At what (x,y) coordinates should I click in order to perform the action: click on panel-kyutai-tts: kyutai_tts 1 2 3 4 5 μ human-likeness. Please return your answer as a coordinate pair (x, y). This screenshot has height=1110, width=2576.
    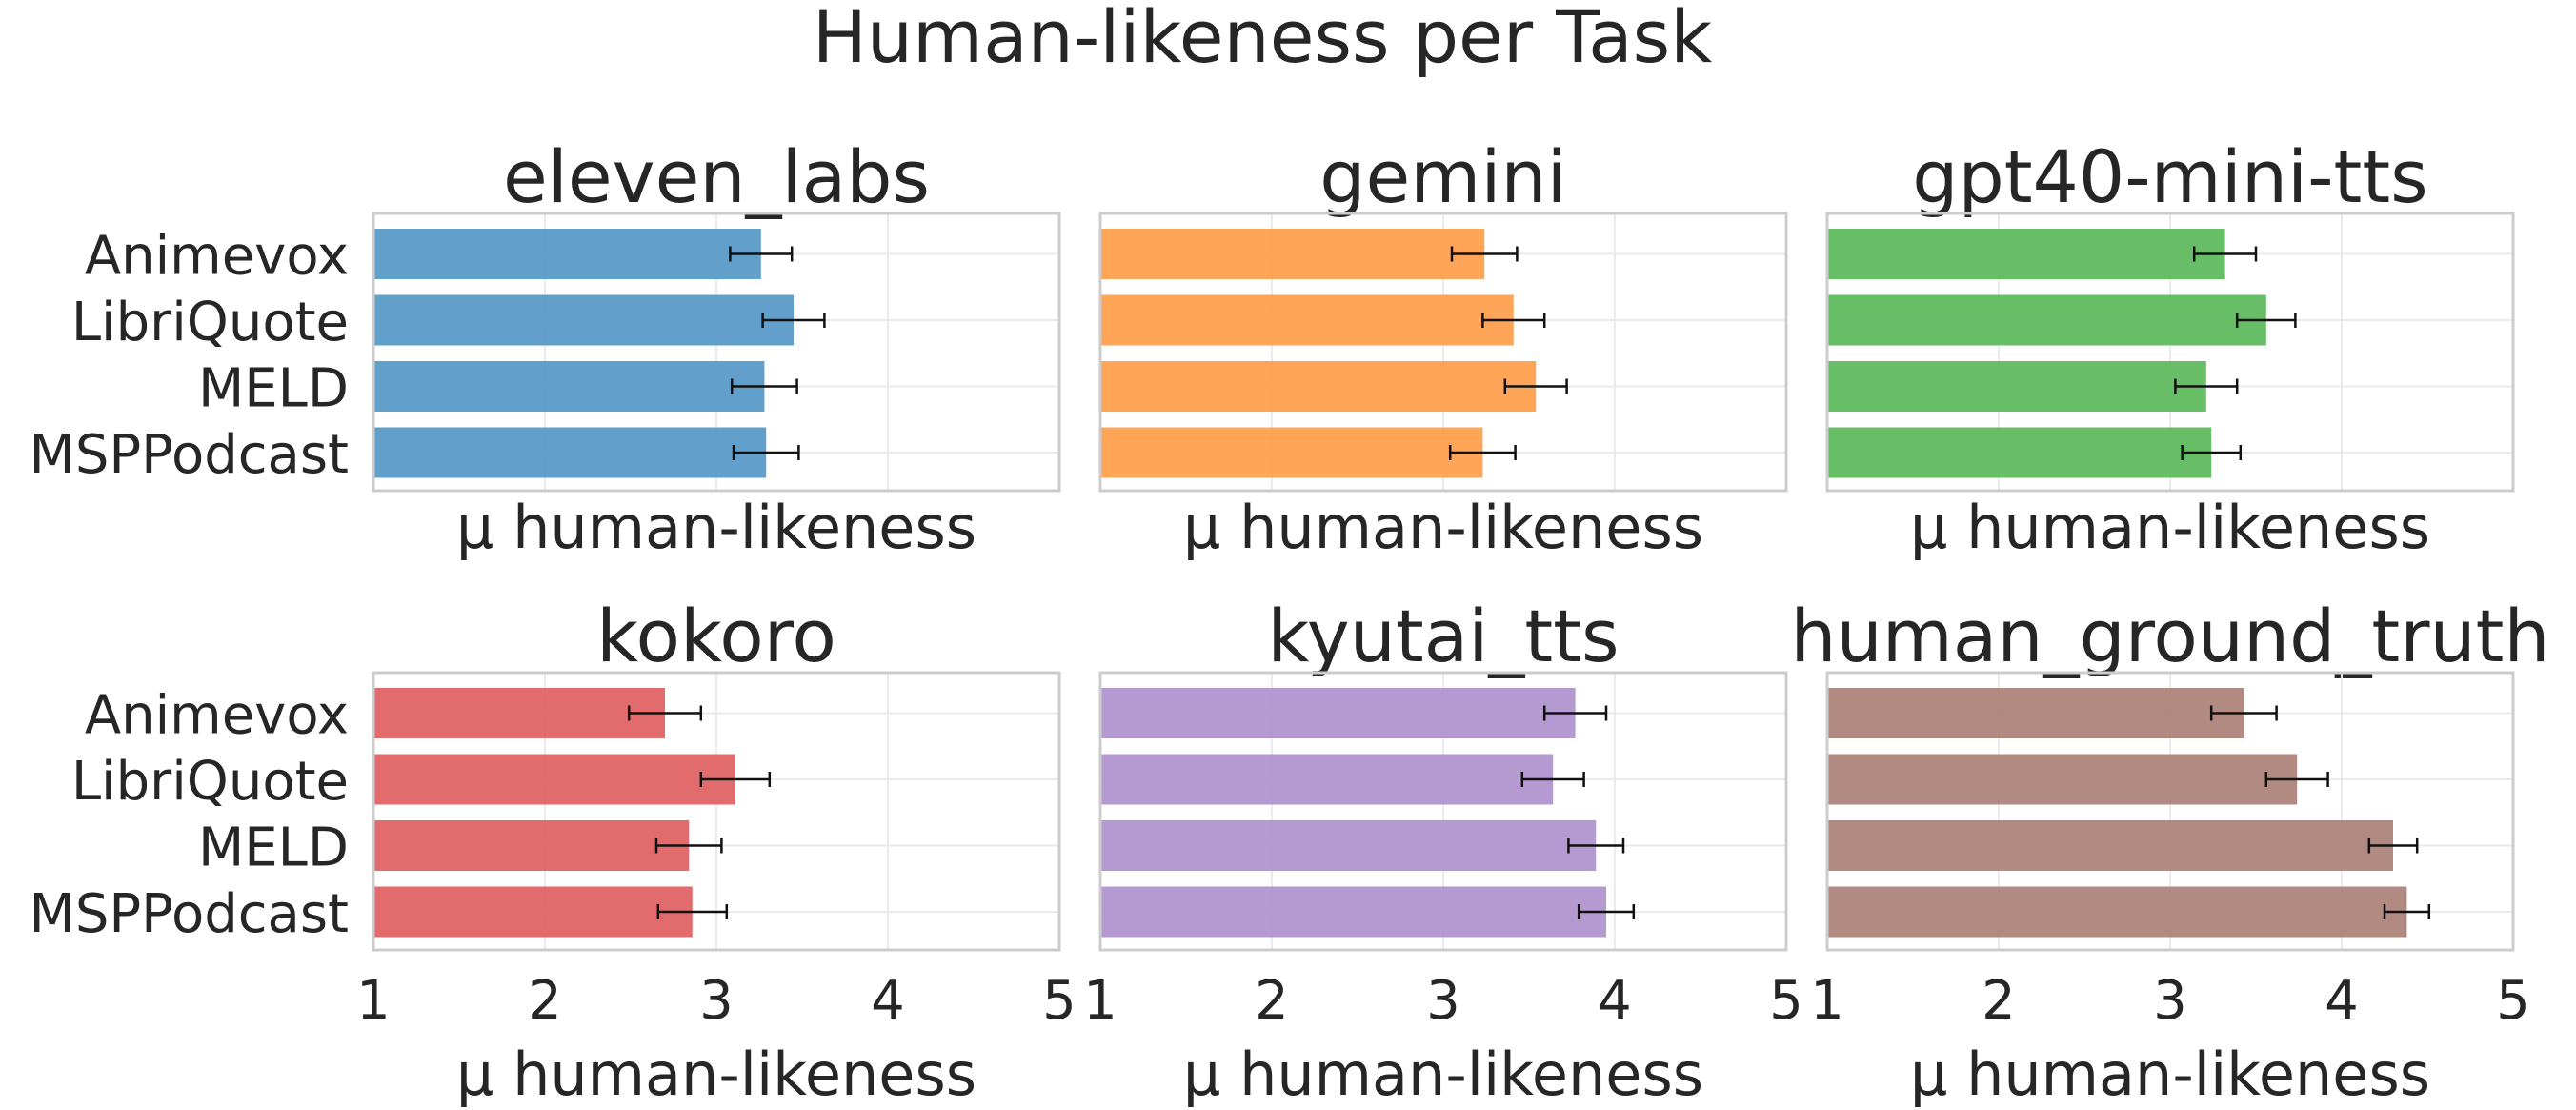
    Looking at the image, I should click on (1443, 851).